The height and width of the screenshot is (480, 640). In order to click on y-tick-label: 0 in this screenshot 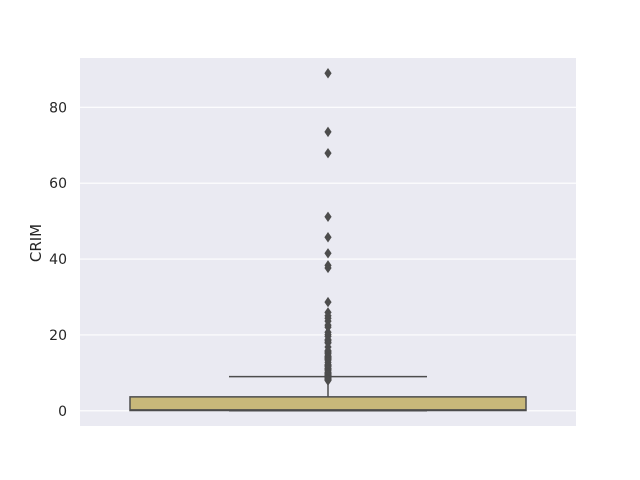, I will do `click(62, 412)`.